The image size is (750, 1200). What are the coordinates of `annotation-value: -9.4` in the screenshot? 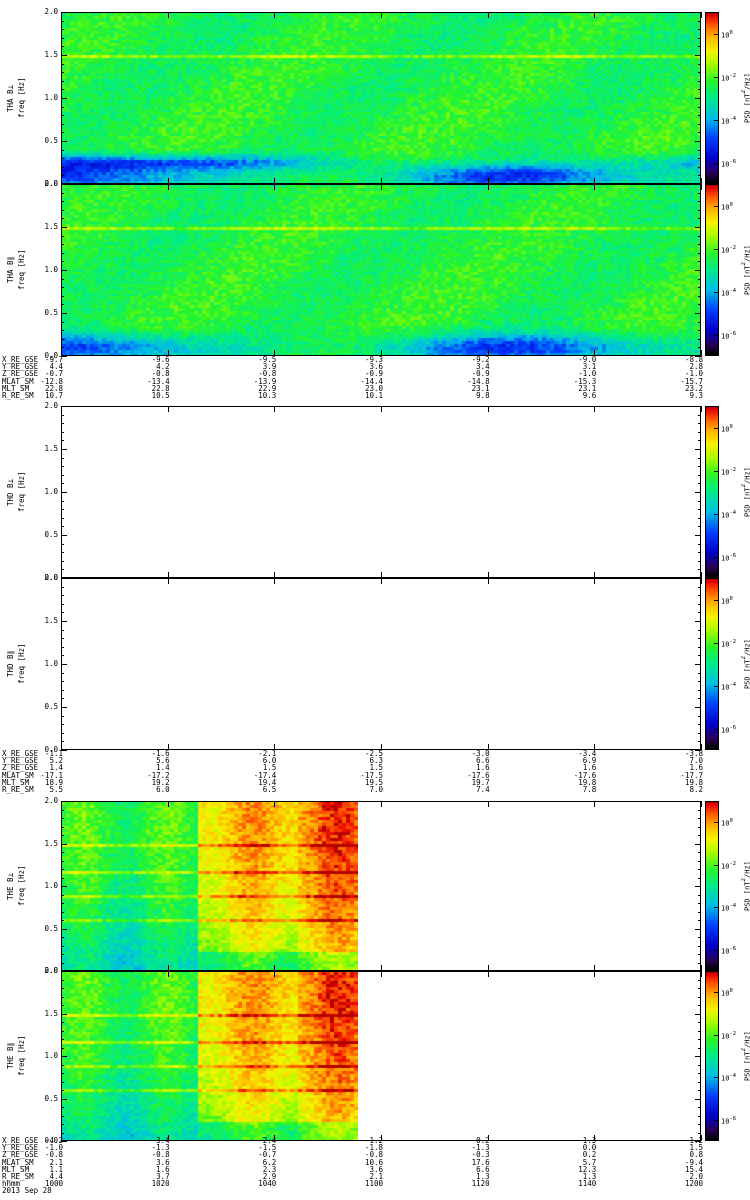 It's located at (693, 1162).